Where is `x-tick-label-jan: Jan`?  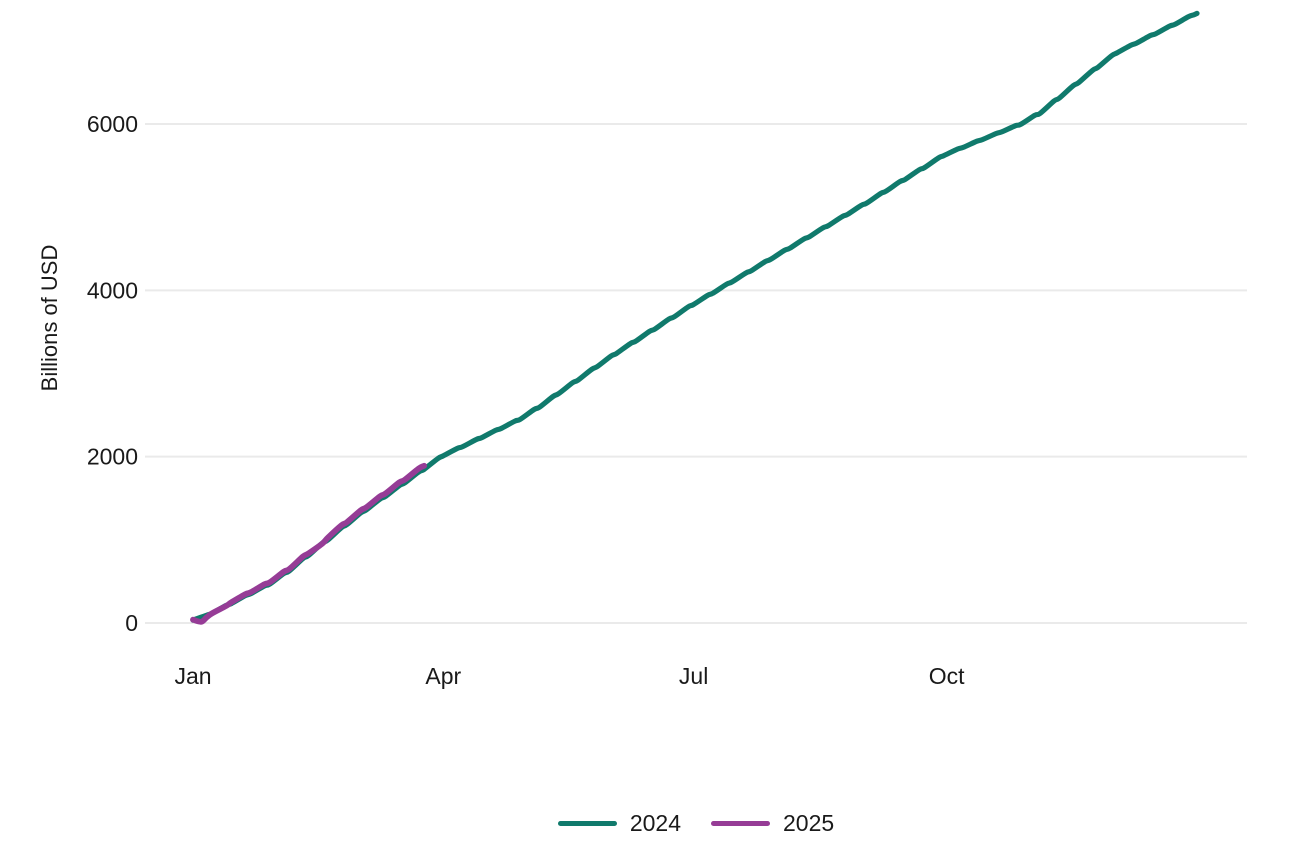 x-tick-label-jan: Jan is located at coordinates (192, 676).